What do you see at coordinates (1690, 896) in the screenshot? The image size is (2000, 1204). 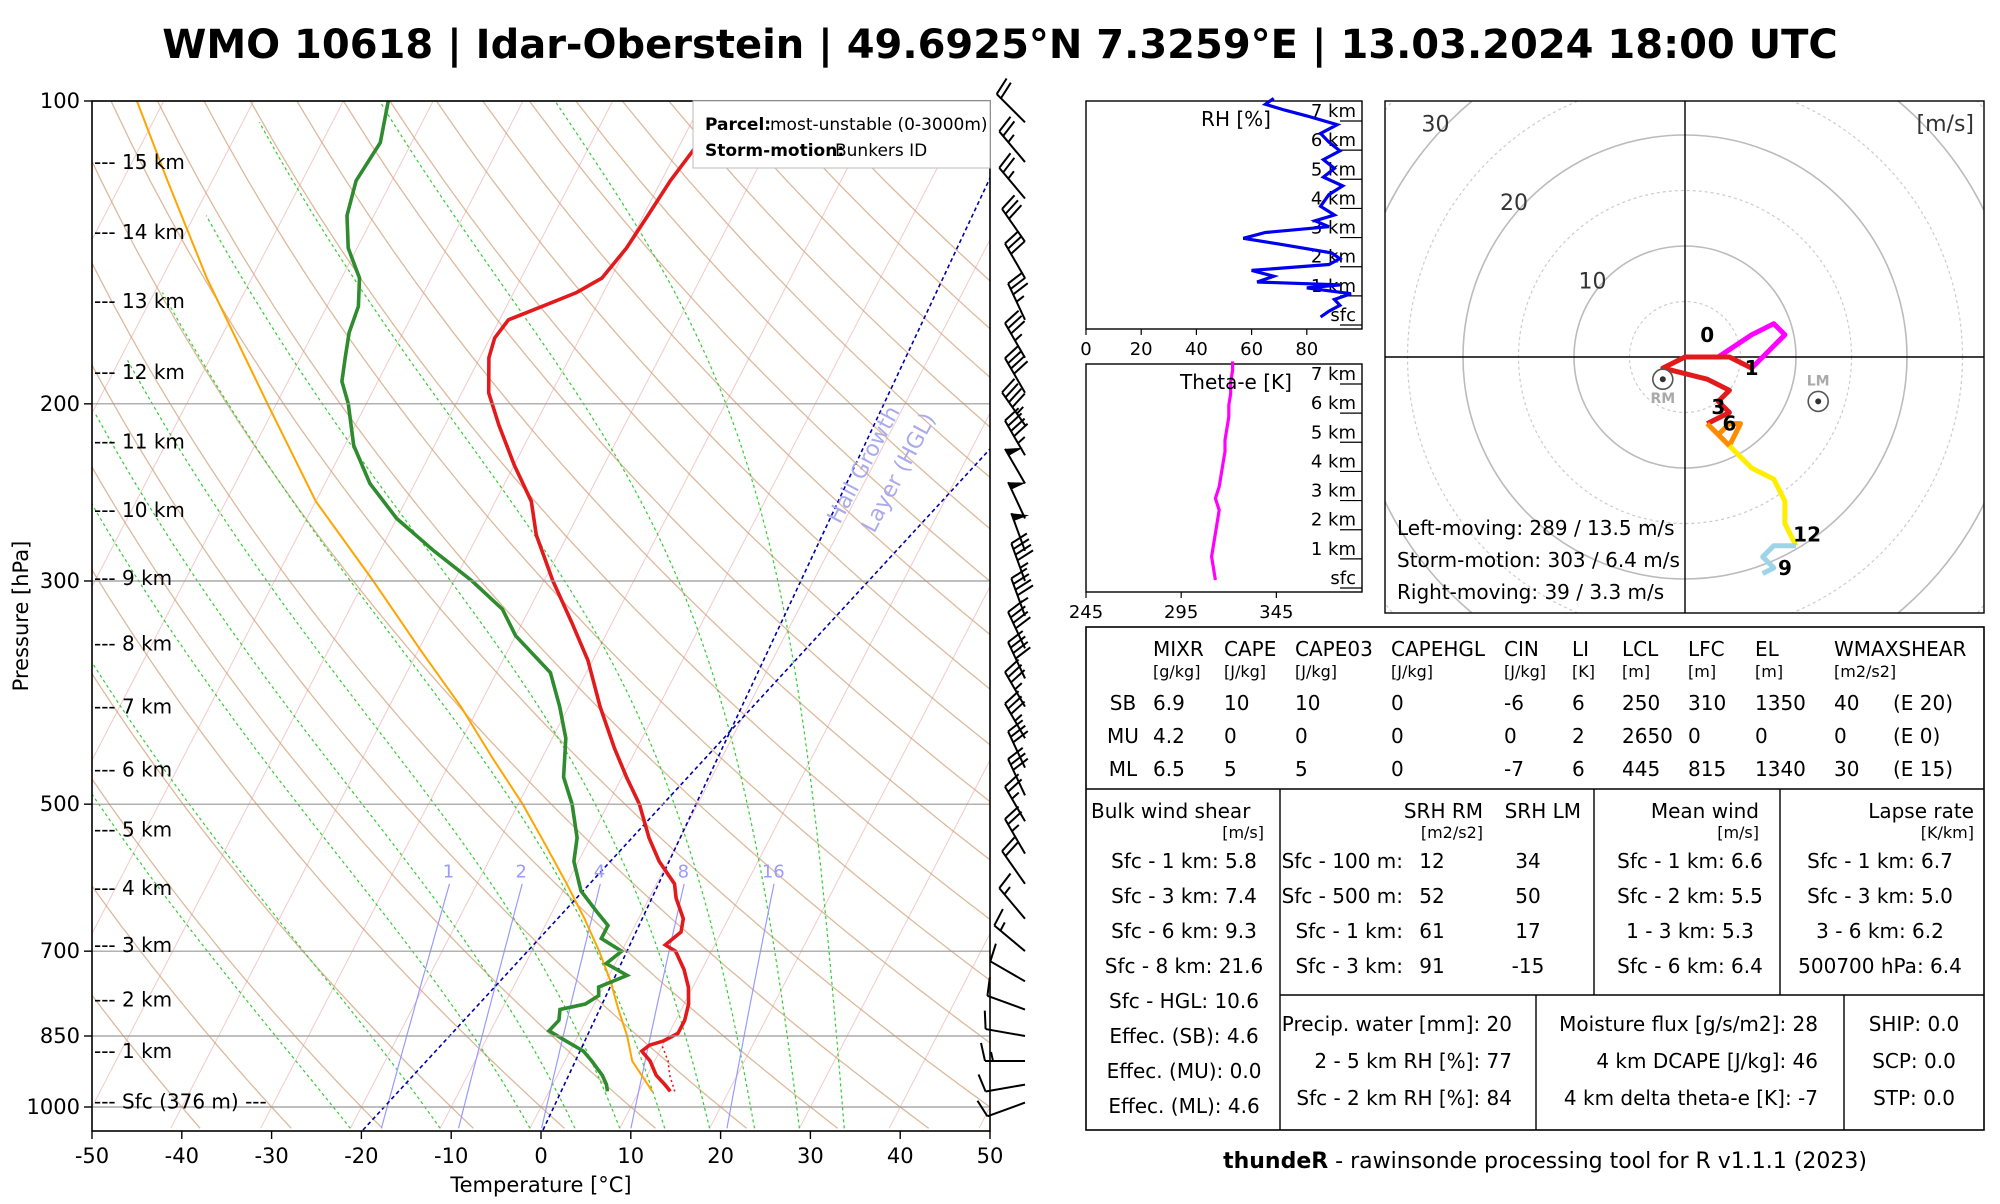 I see `mean-wind-row: Sfc - 2 km: 5.5` at bounding box center [1690, 896].